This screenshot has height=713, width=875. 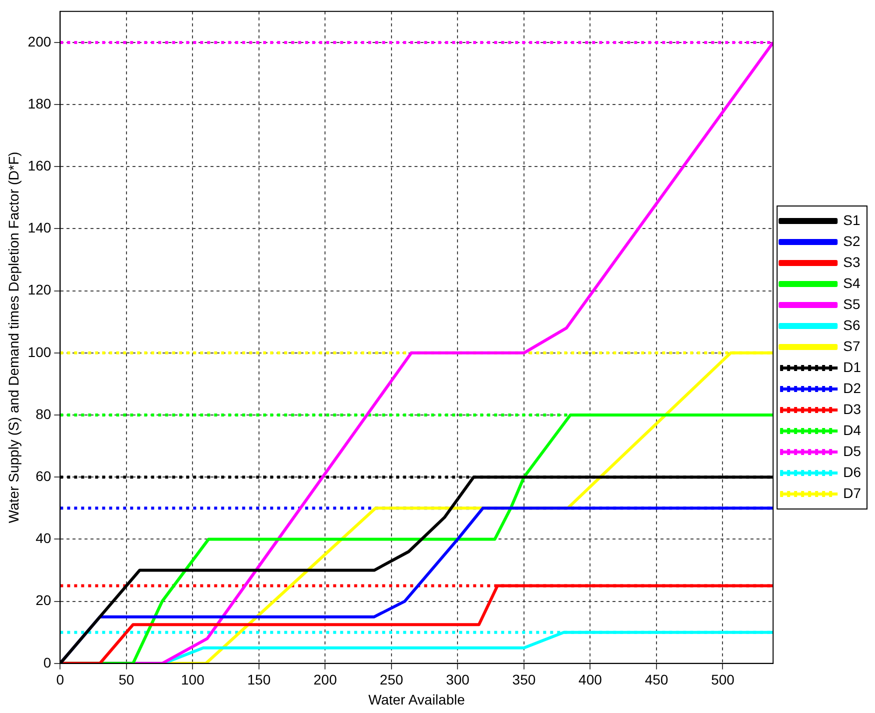 I want to click on legend-label: S1, so click(x=851, y=220).